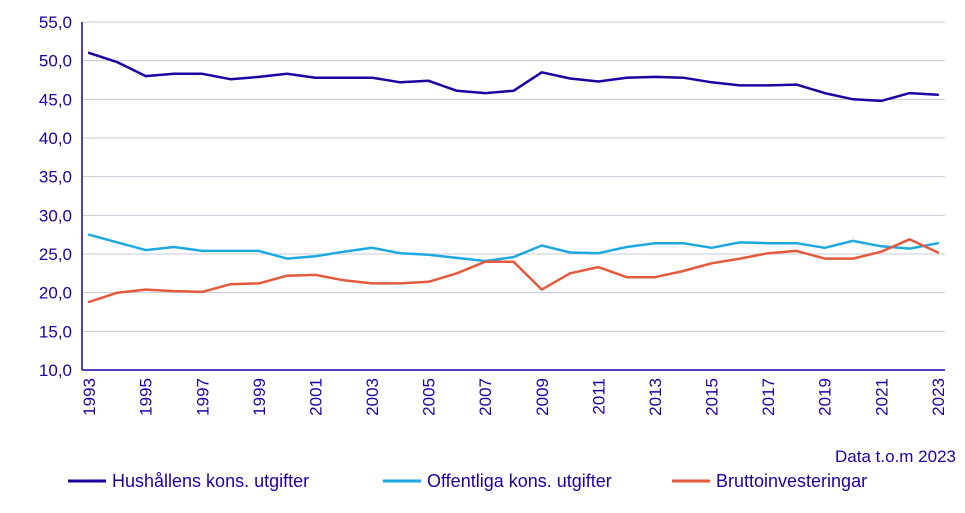 This screenshot has height=513, width=965. Describe the element at coordinates (825, 397) in the screenshot. I see `x-tick-label: 2019` at that location.